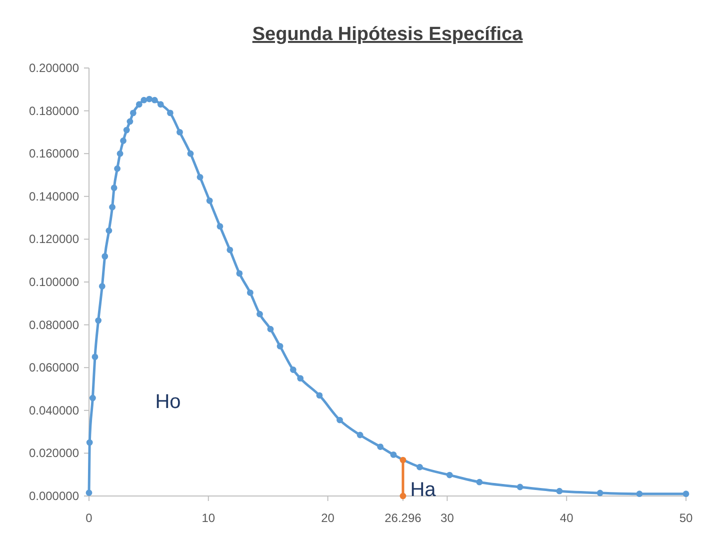 The image size is (701, 534). Describe the element at coordinates (328, 518) in the screenshot. I see `x-tick-label: 20` at that location.